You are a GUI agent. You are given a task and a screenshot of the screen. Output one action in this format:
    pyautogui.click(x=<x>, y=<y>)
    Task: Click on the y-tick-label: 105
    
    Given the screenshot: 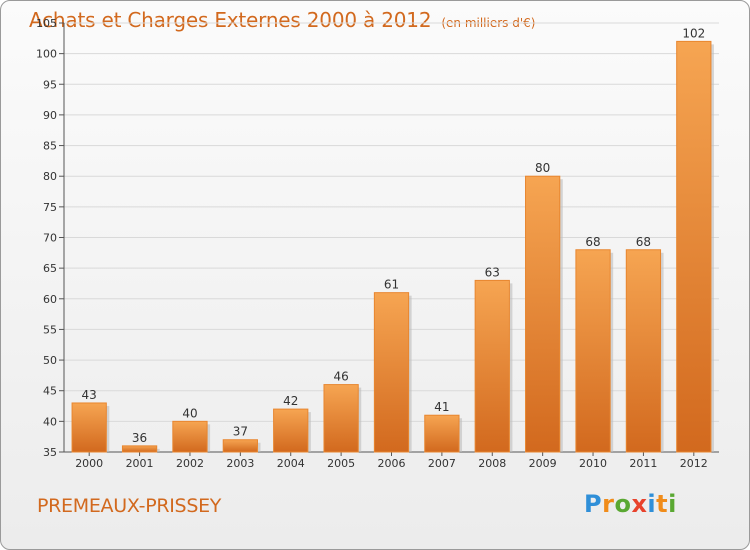 What is the action you would take?
    pyautogui.click(x=46, y=23)
    